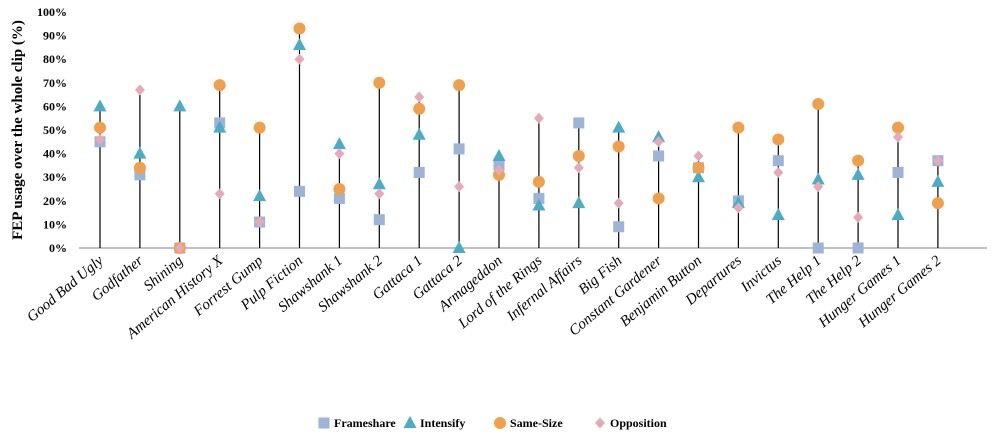  I want to click on y-tick-label: 30%, so click(55, 177).